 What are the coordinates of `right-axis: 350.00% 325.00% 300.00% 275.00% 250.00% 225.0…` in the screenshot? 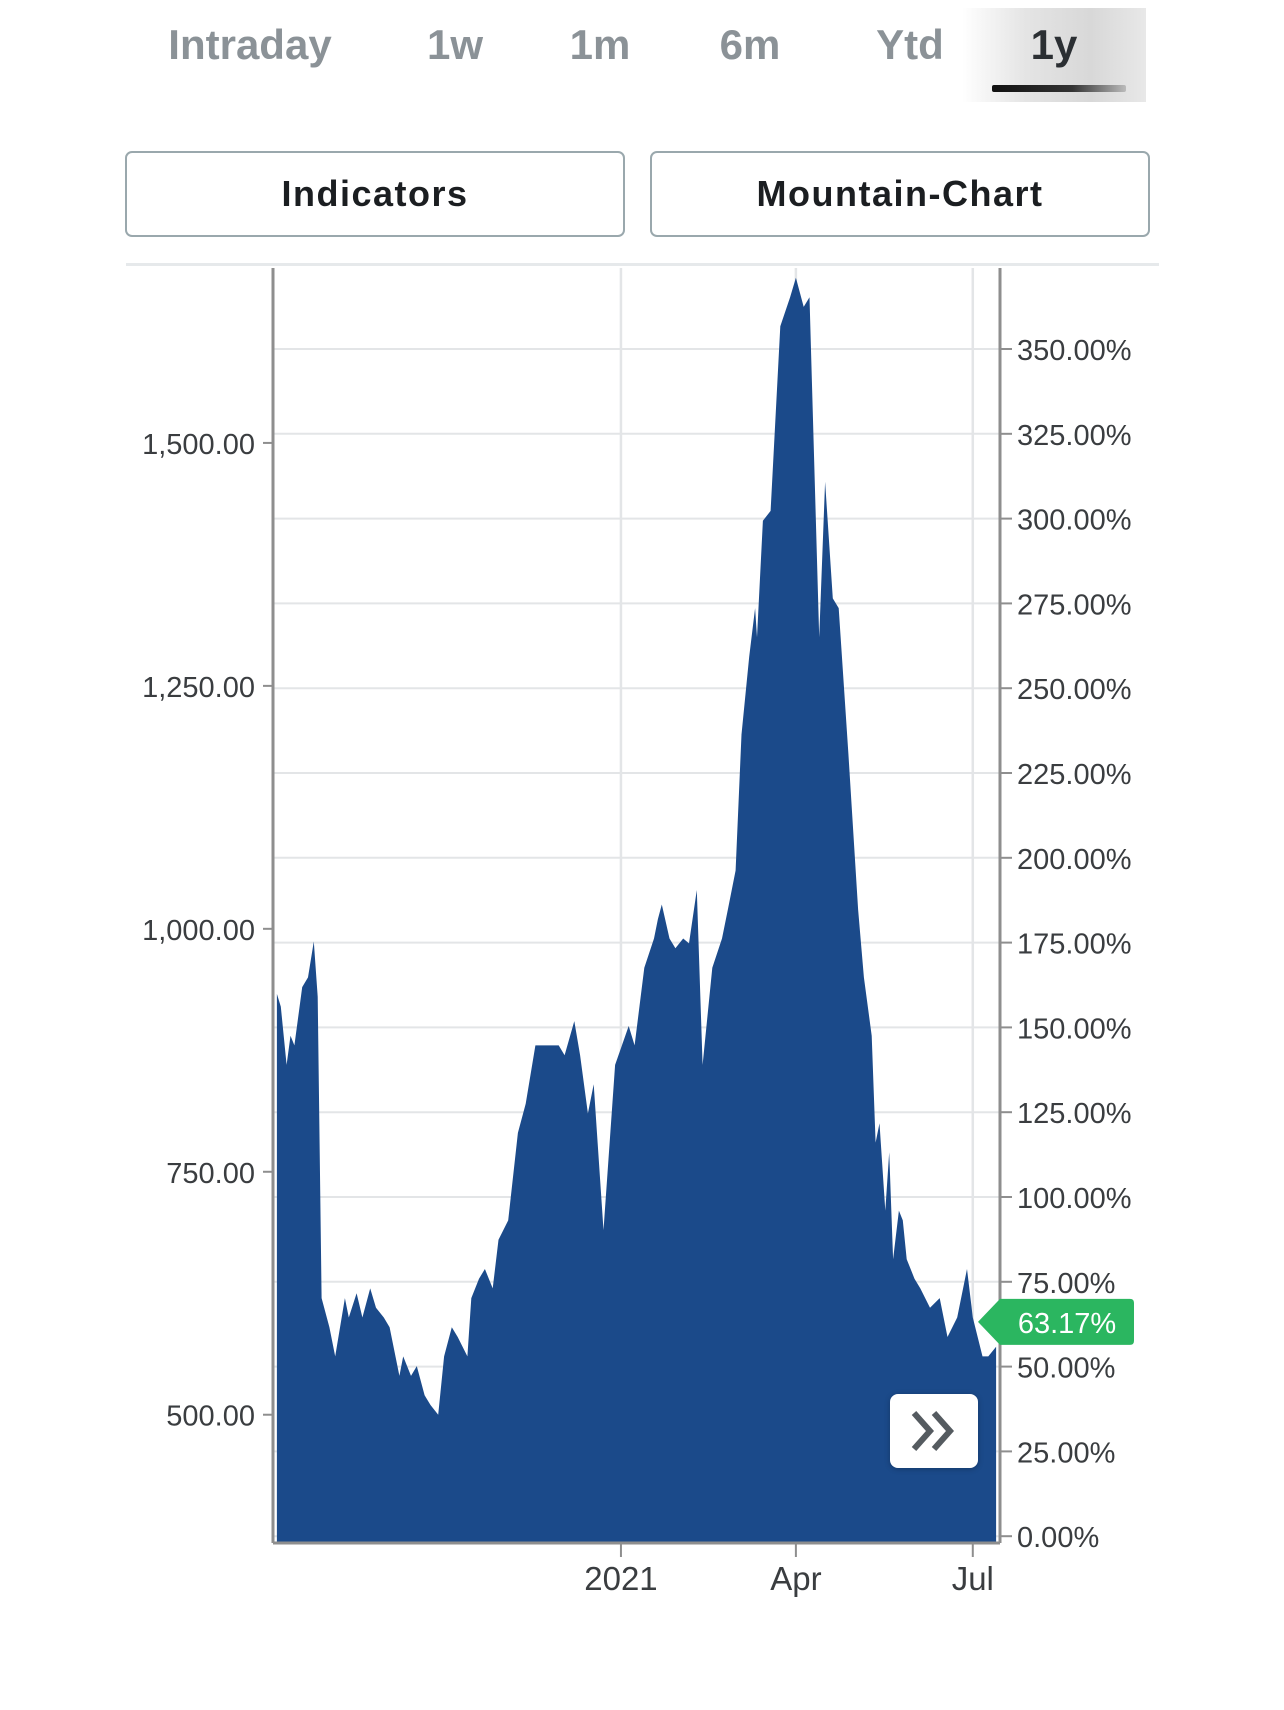 It's located at (1066, 944).